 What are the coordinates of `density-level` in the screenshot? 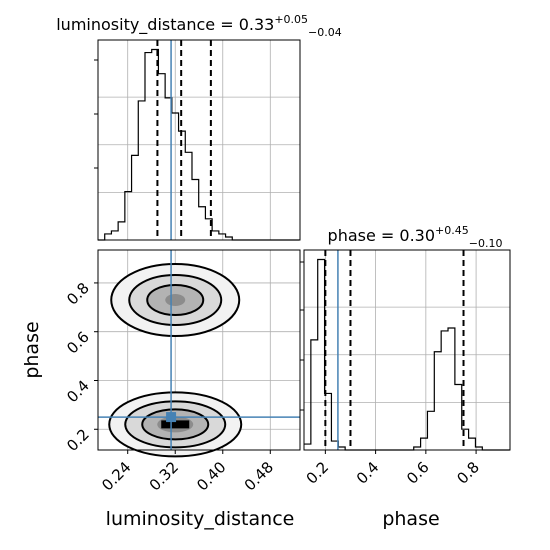 It's located at (175, 300).